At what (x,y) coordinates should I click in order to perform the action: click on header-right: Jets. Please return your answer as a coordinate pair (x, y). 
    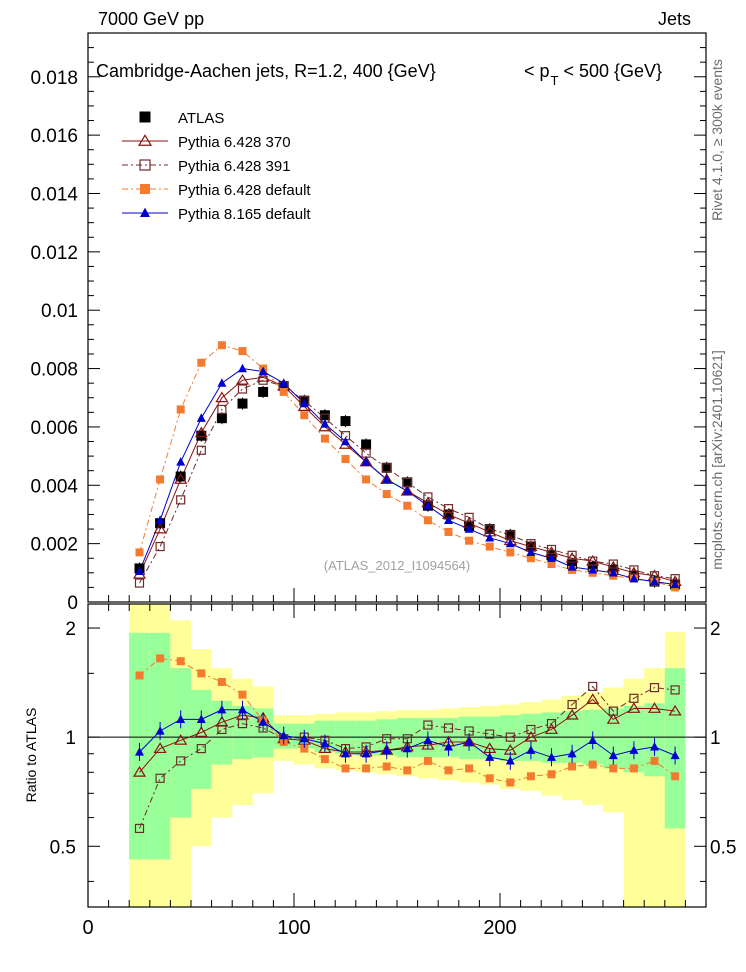
    Looking at the image, I should click on (674, 19).